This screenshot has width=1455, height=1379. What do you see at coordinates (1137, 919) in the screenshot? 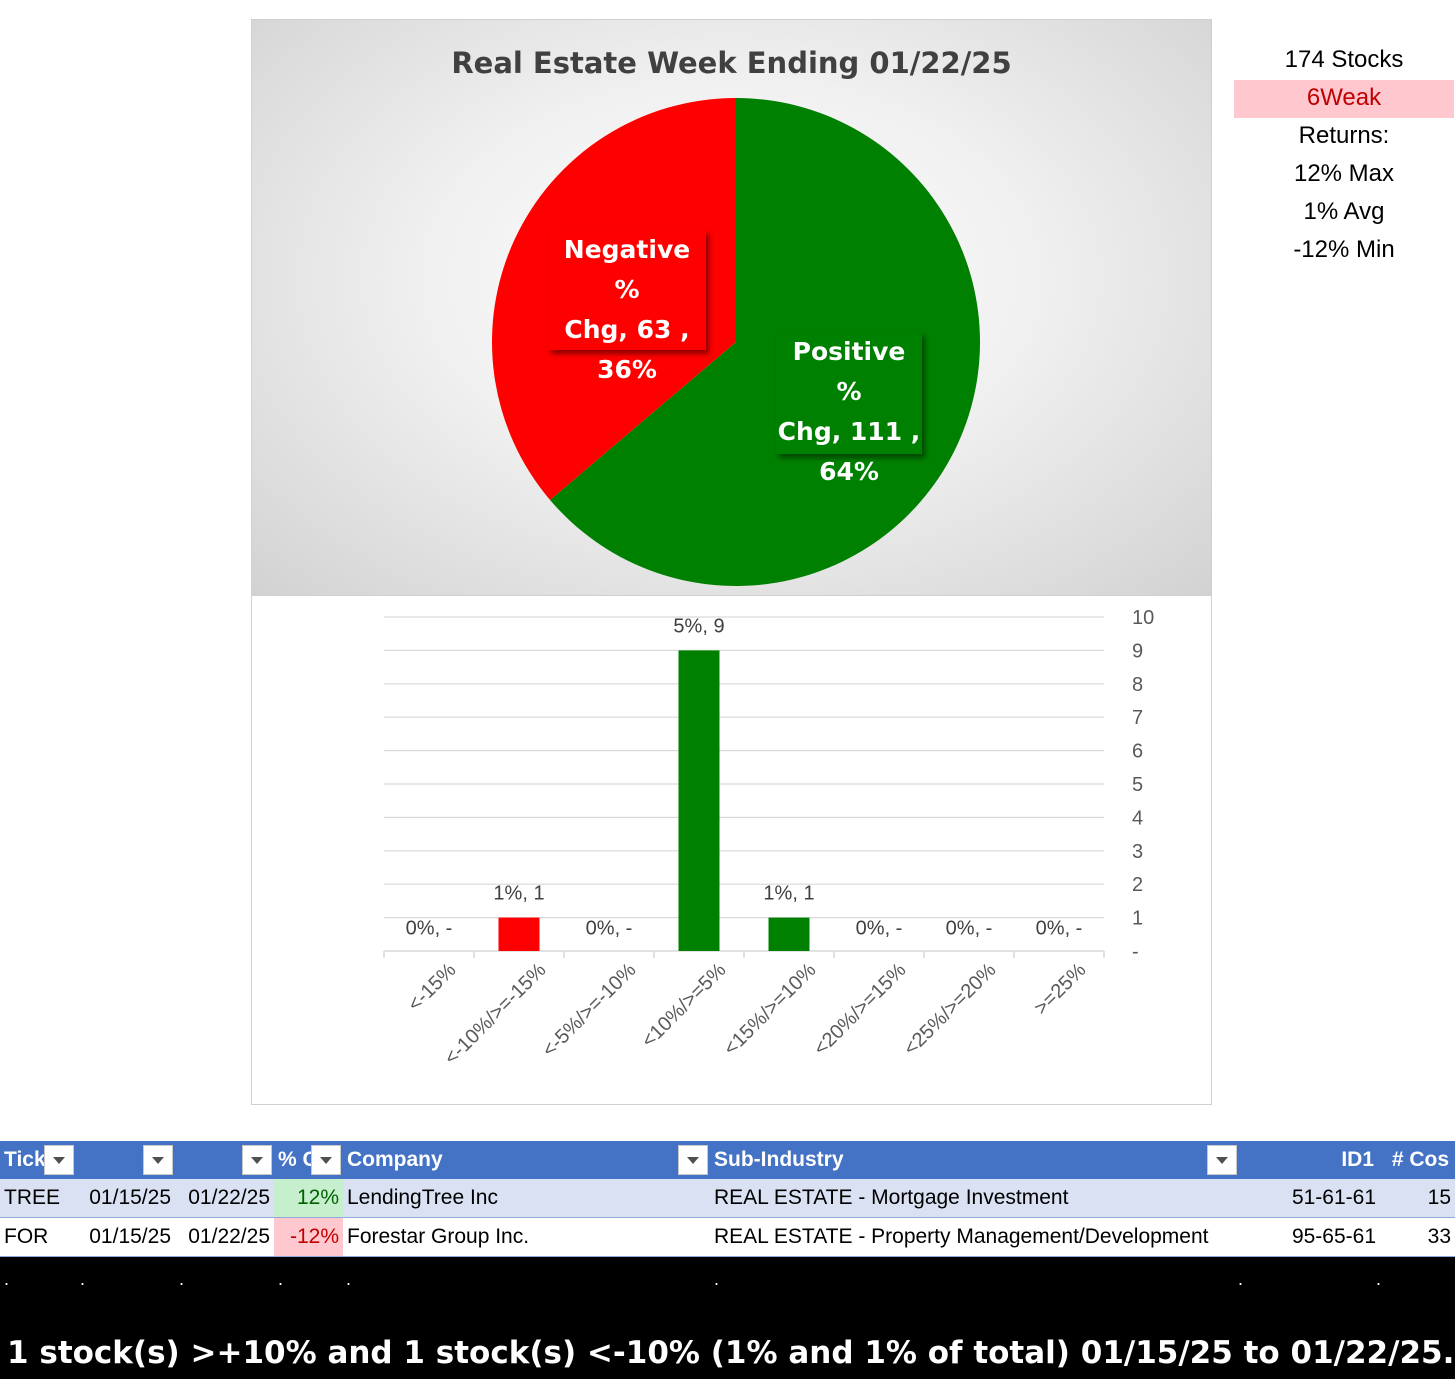
I see `y-tick-label: 1` at bounding box center [1137, 919].